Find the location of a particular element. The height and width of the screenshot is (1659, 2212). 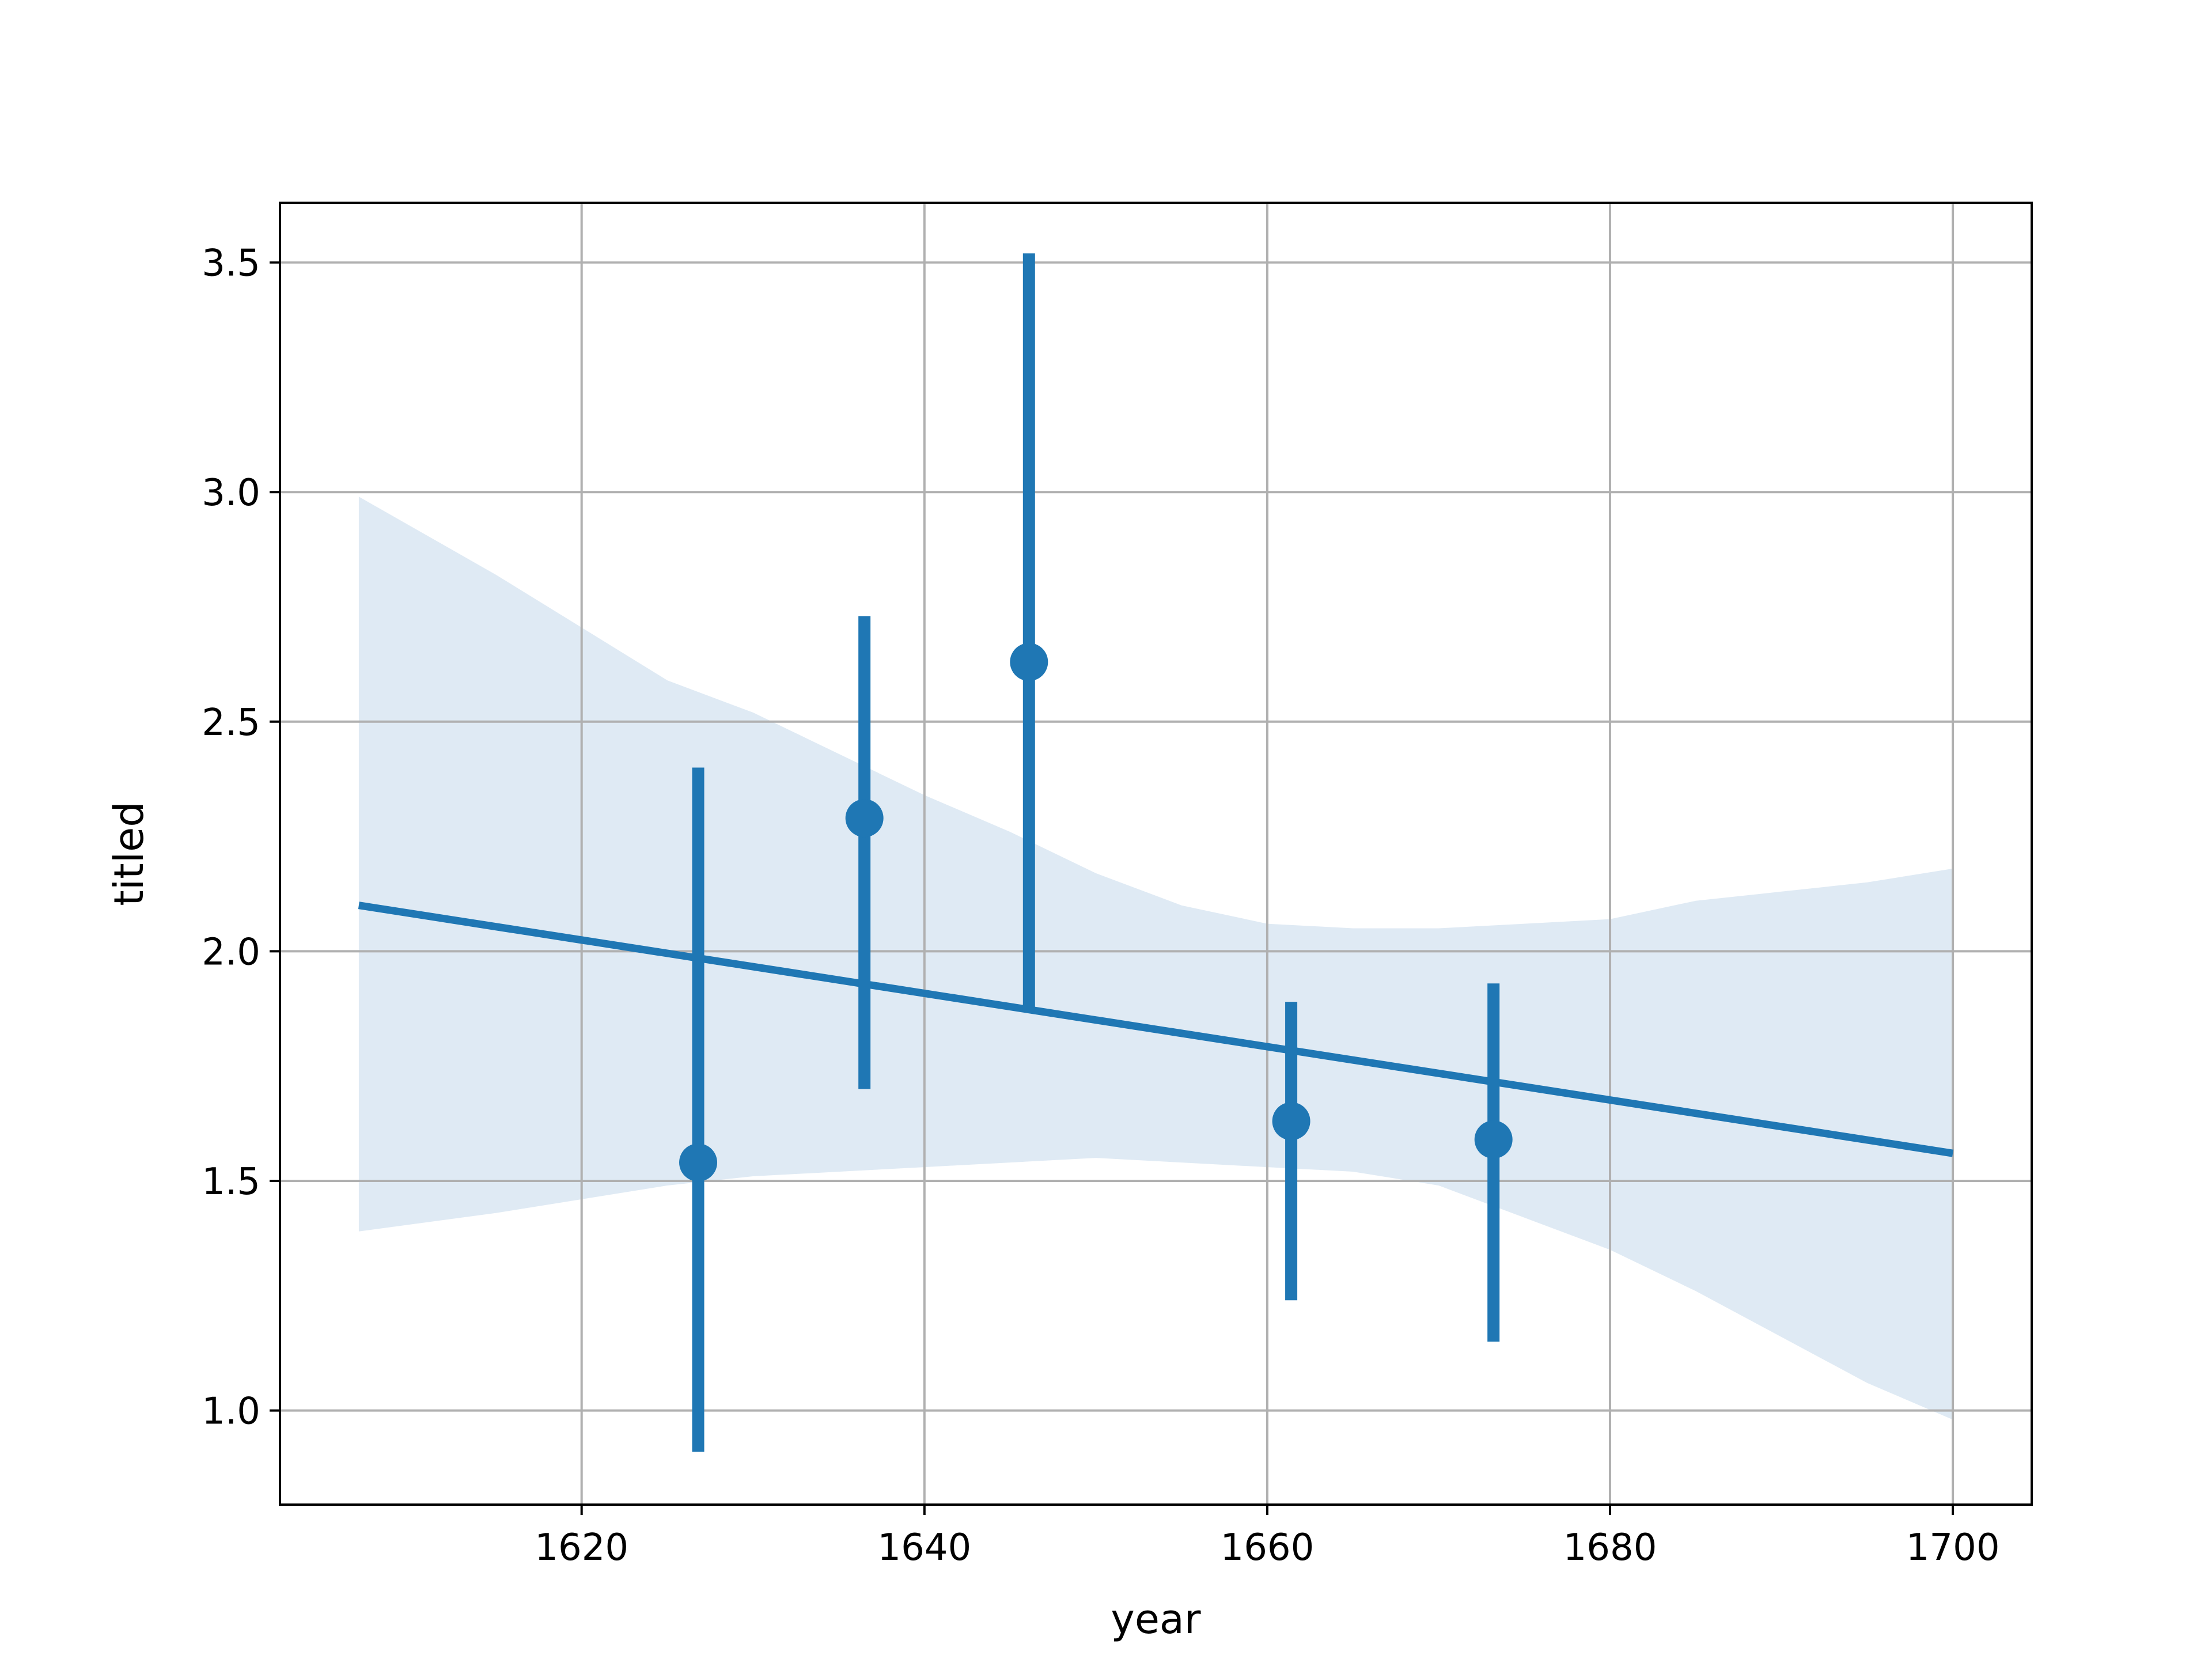

y-tick-label: 2.0 is located at coordinates (231, 952).